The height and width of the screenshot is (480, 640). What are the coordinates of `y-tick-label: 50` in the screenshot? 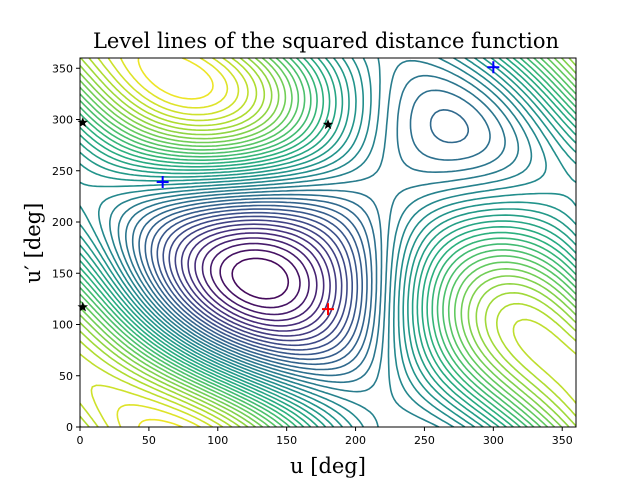 It's located at (66, 376).